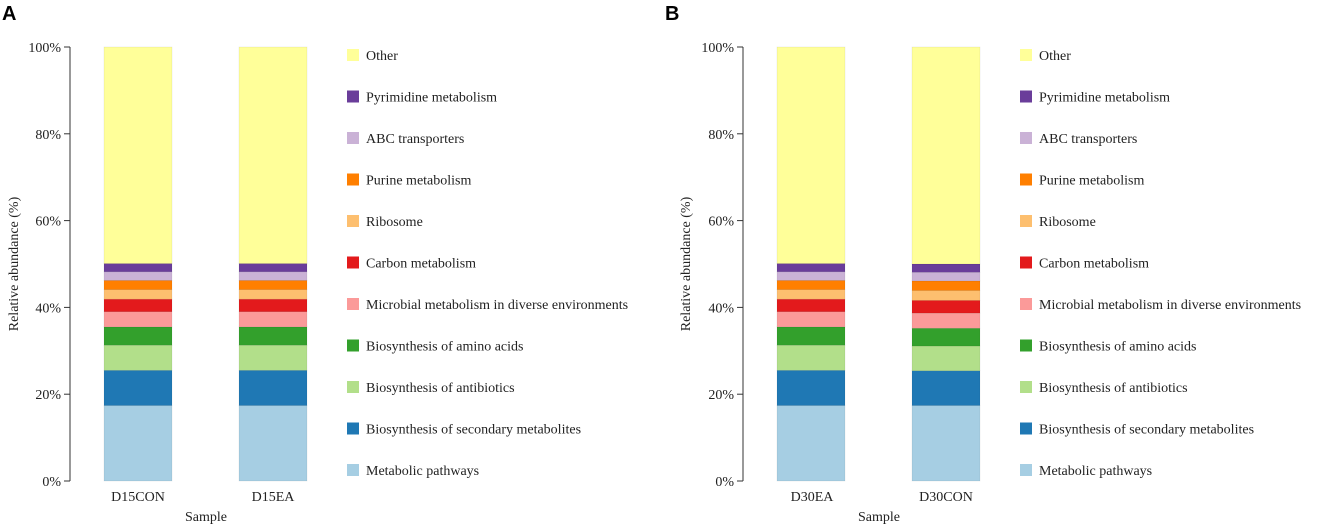  What do you see at coordinates (138, 155) in the screenshot?
I see `bar-segment-D15CON-other` at bounding box center [138, 155].